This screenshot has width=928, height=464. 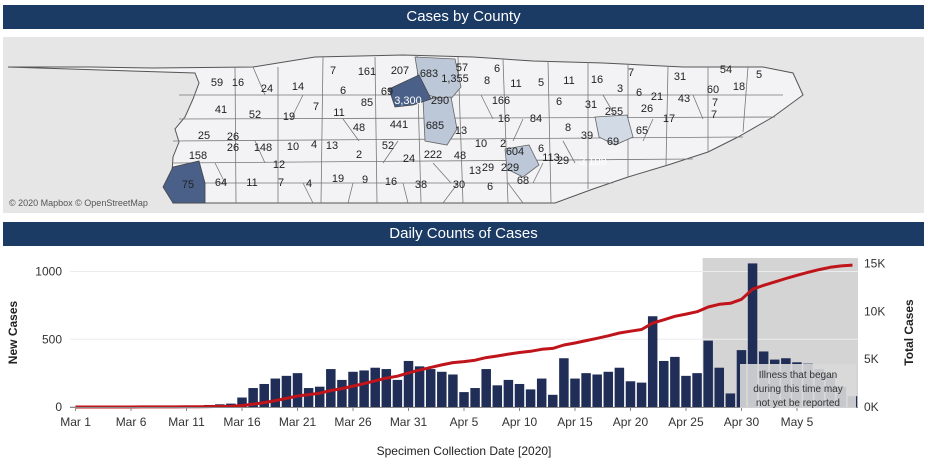 What do you see at coordinates (874, 311) in the screenshot?
I see `y2-tick-label: 10K` at bounding box center [874, 311].